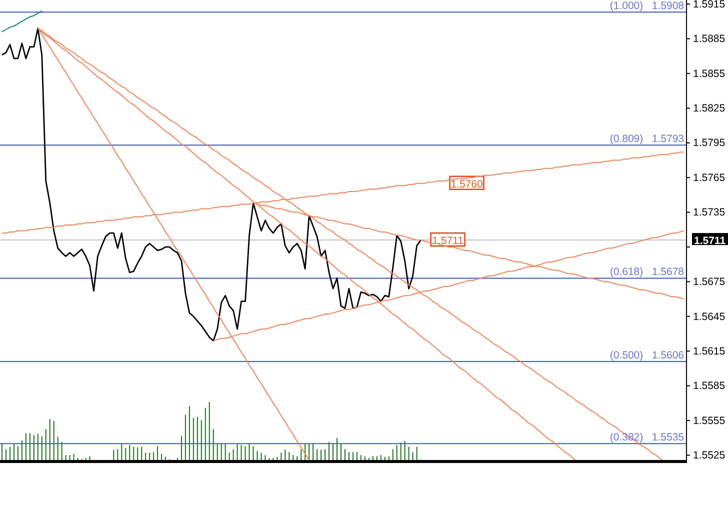 This screenshot has width=728, height=510. What do you see at coordinates (709, 351) in the screenshot?
I see `y-tick-label: 1.5615` at bounding box center [709, 351].